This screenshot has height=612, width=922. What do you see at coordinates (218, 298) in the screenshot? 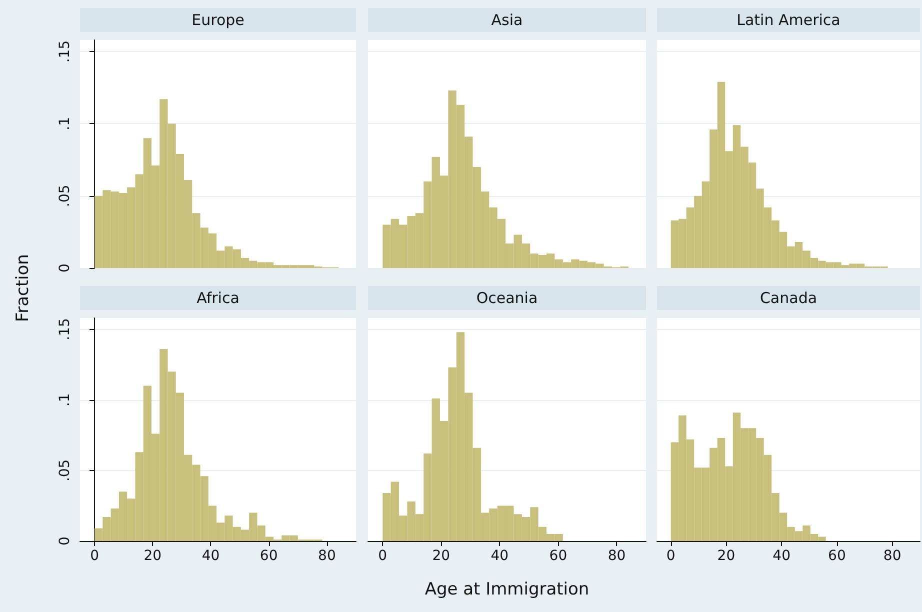
I see `chart-title: Africa` at bounding box center [218, 298].